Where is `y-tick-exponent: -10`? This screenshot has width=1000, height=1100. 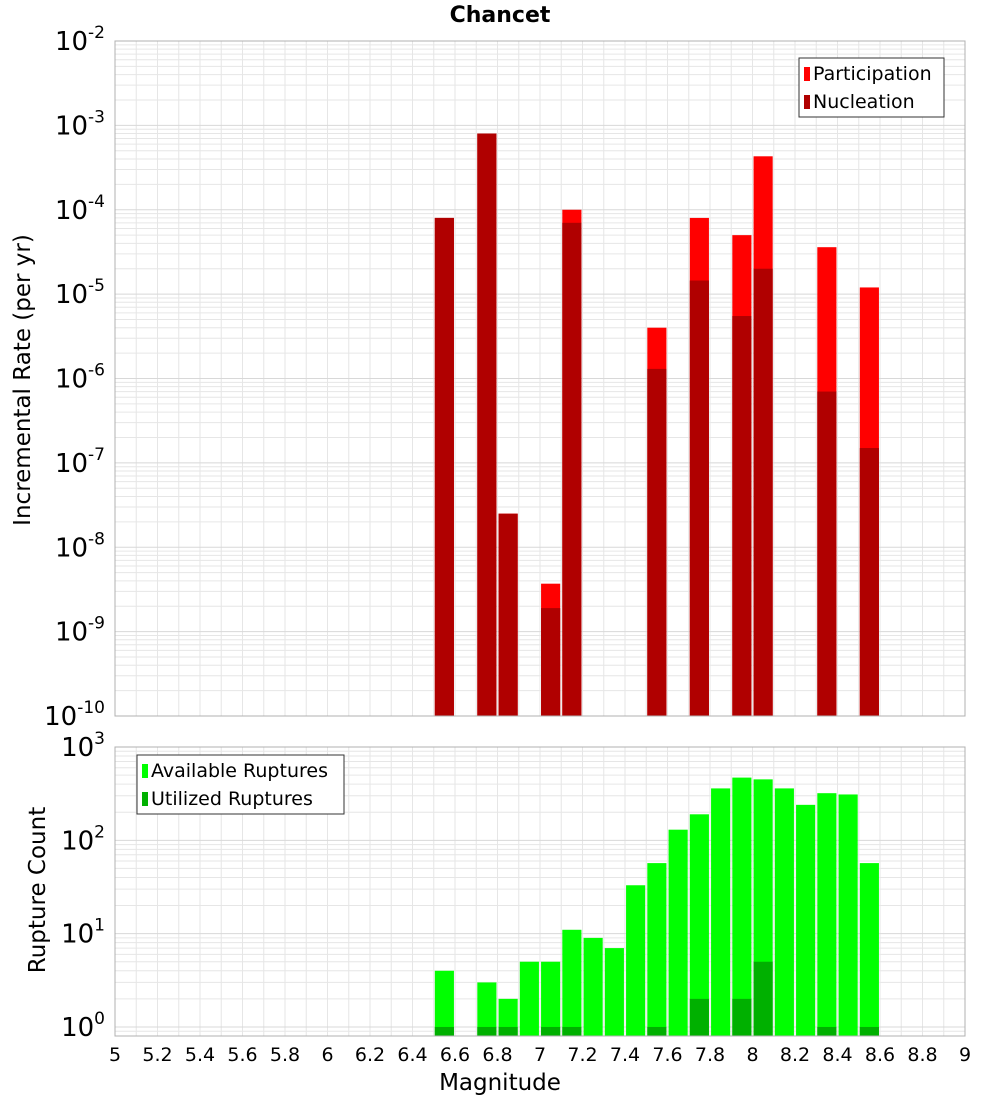
y-tick-exponent: -10 is located at coordinates (91, 708).